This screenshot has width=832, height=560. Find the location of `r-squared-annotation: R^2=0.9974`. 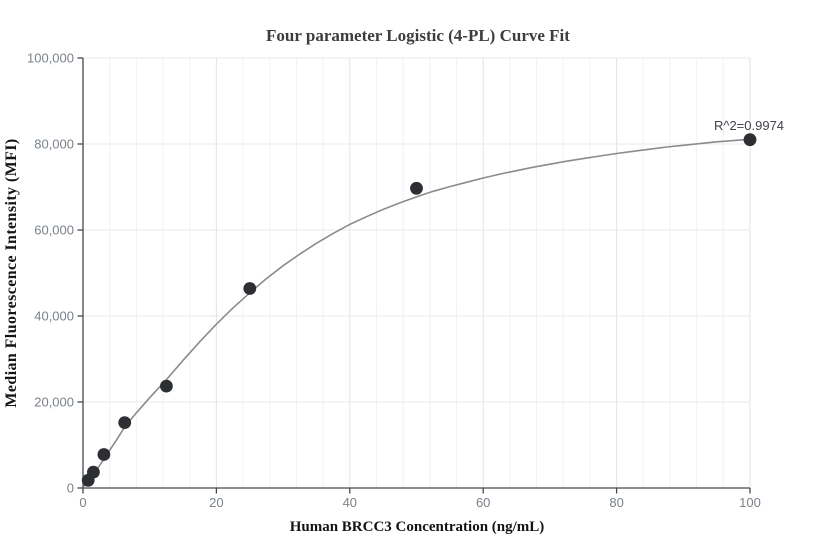

r-squared-annotation: R^2=0.9974 is located at coordinates (749, 125).